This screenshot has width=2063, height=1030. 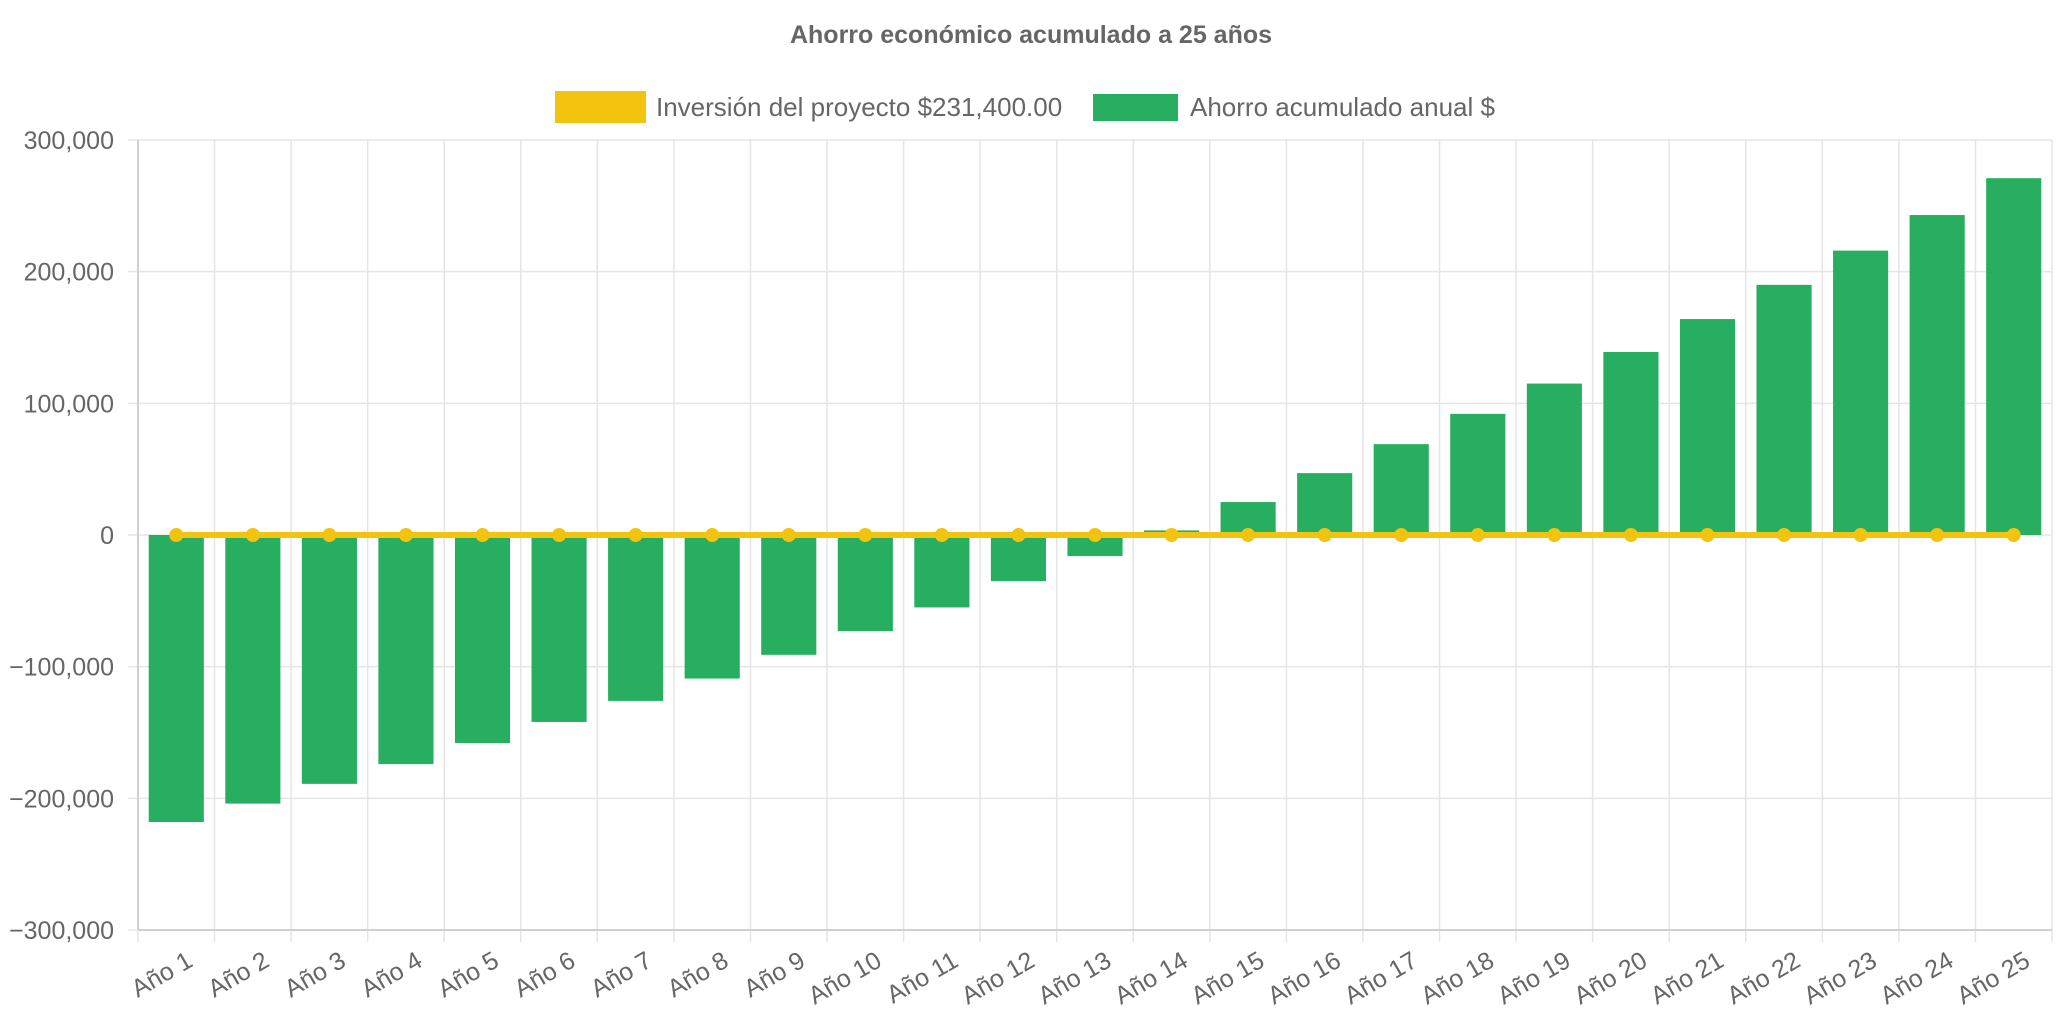 What do you see at coordinates (61, 799) in the screenshot?
I see `y-tick-label: −200,000` at bounding box center [61, 799].